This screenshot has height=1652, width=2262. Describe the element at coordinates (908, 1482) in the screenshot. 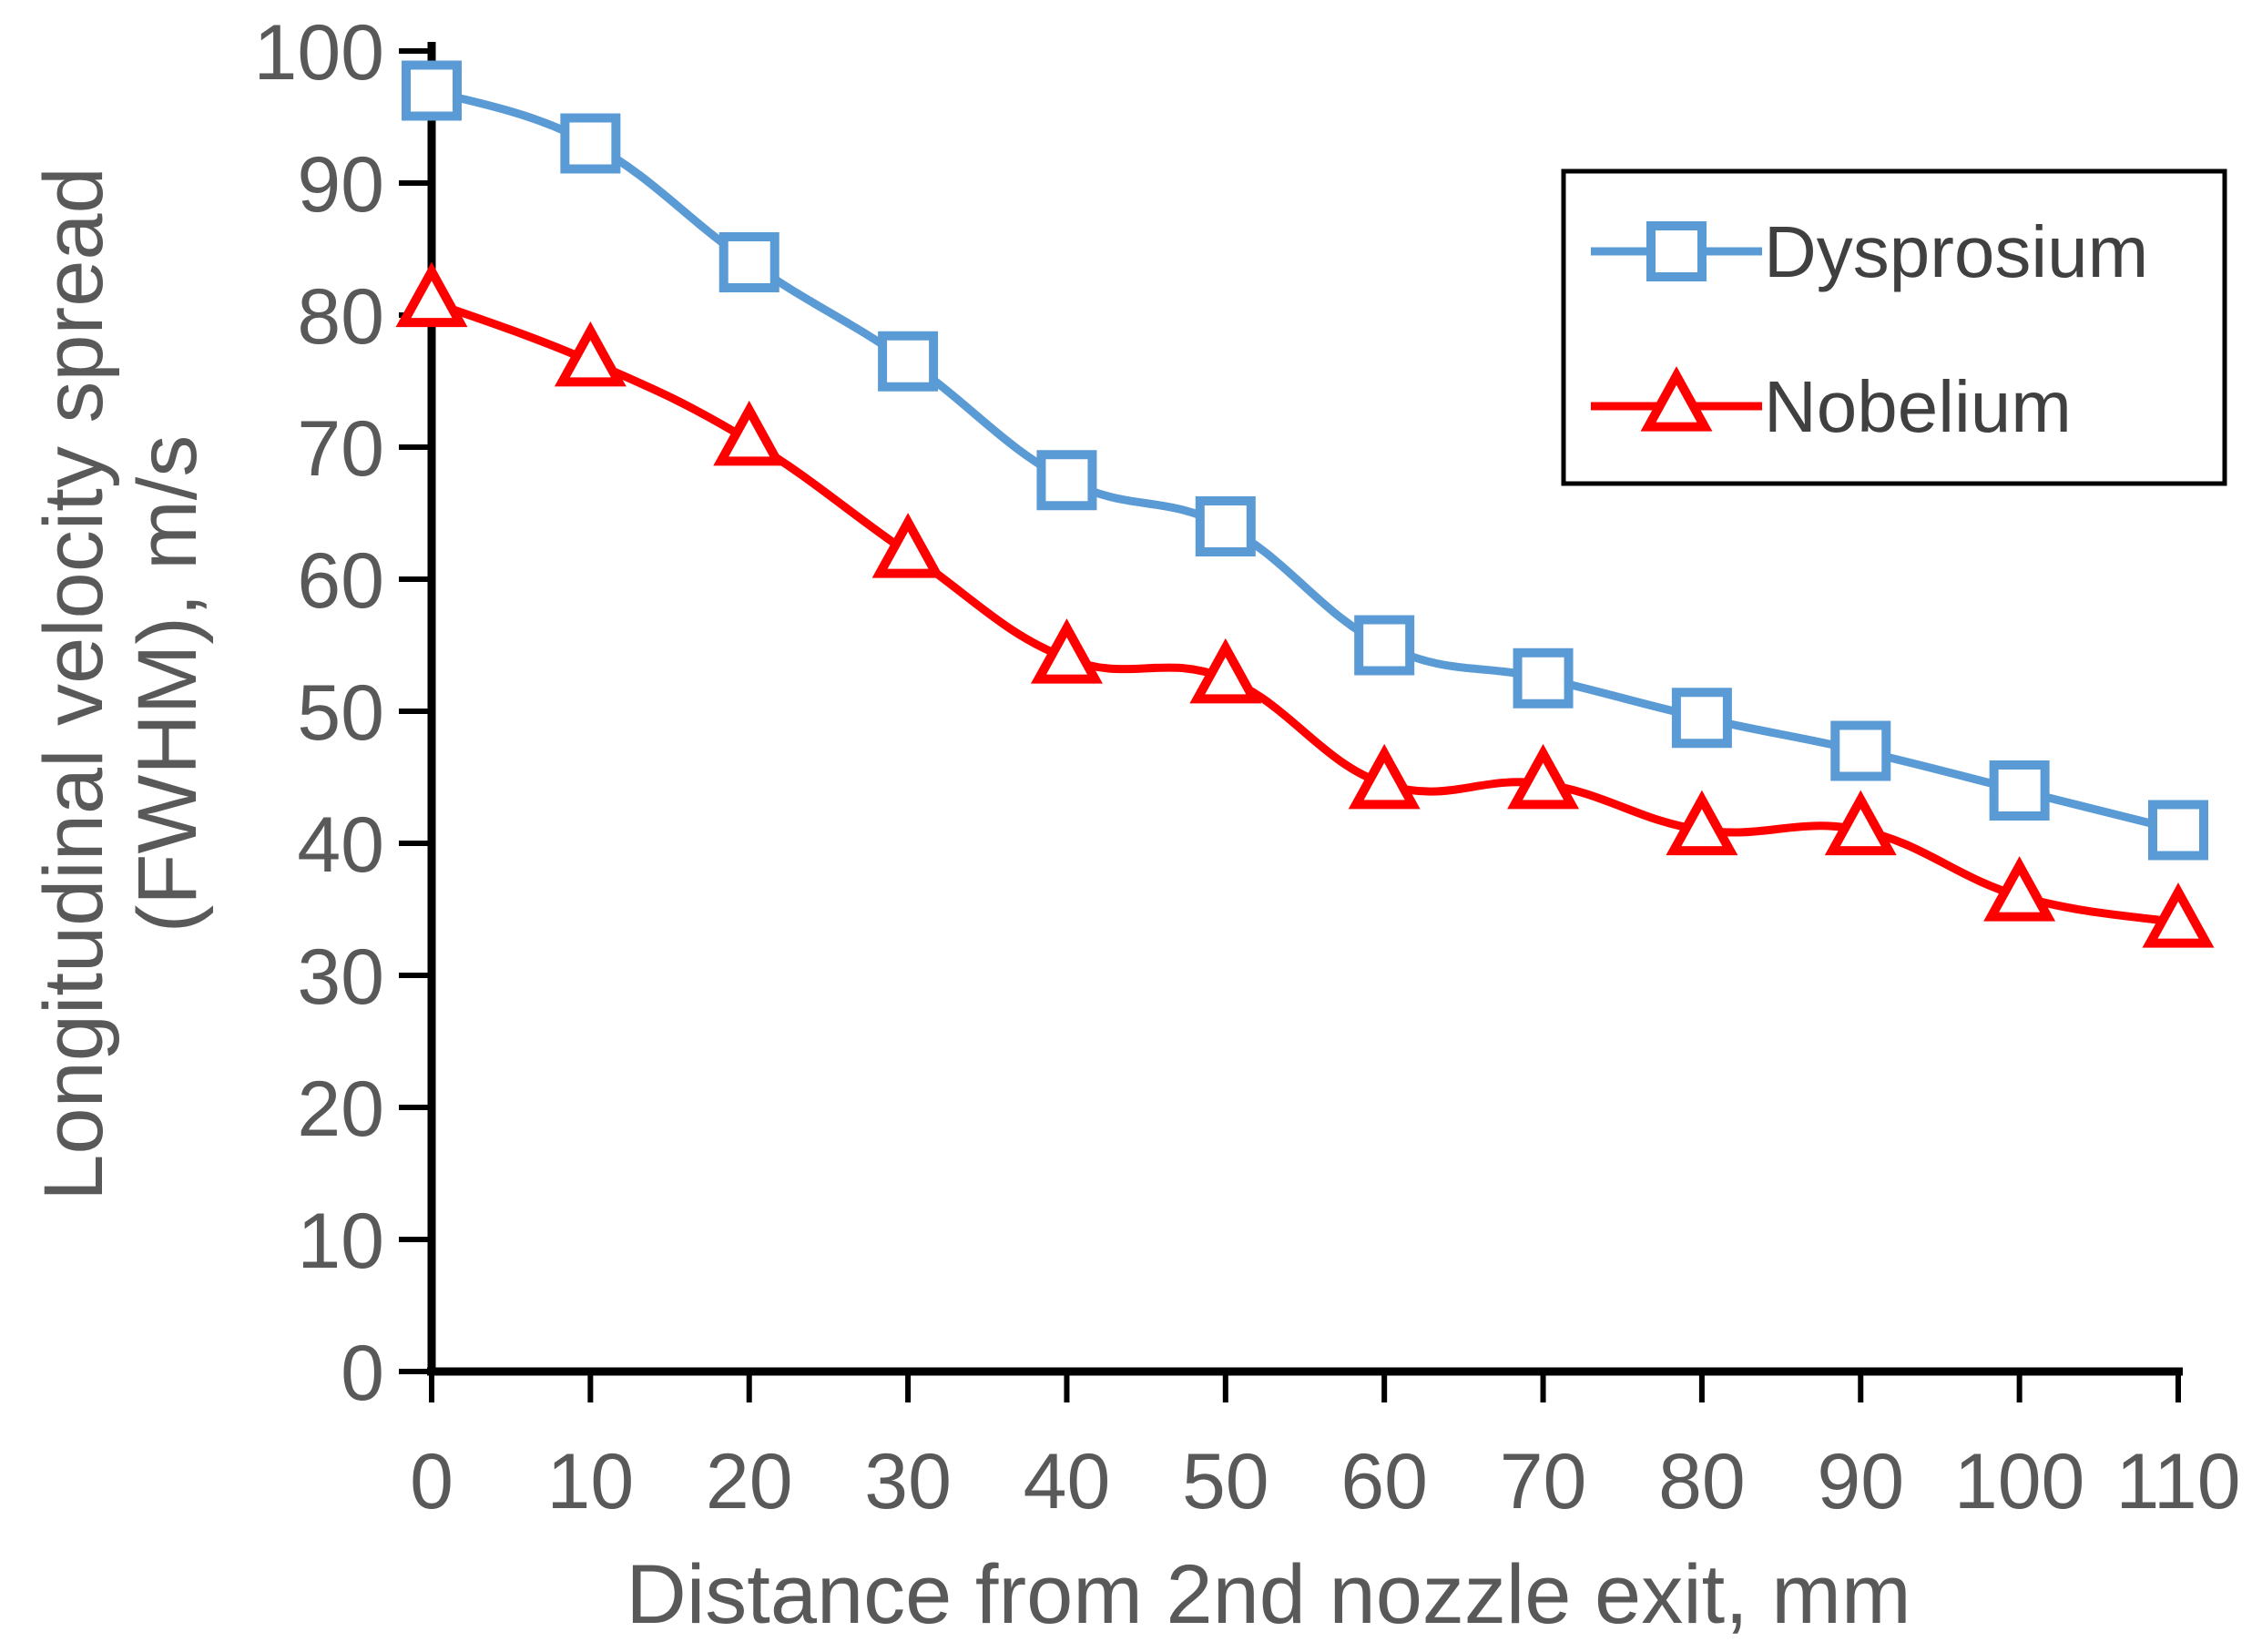

I see `x-tick-label: 30` at that location.